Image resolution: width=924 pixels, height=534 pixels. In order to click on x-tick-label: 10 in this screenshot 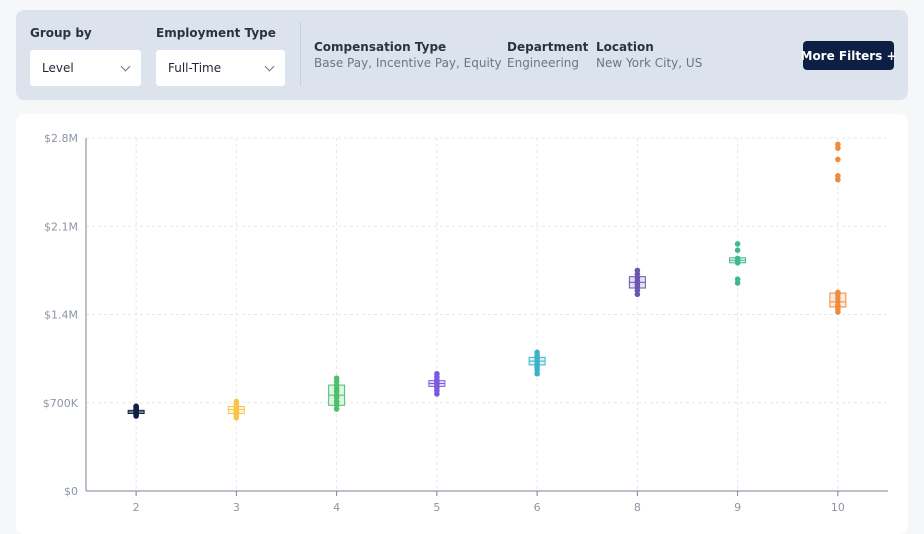, I will do `click(838, 507)`.